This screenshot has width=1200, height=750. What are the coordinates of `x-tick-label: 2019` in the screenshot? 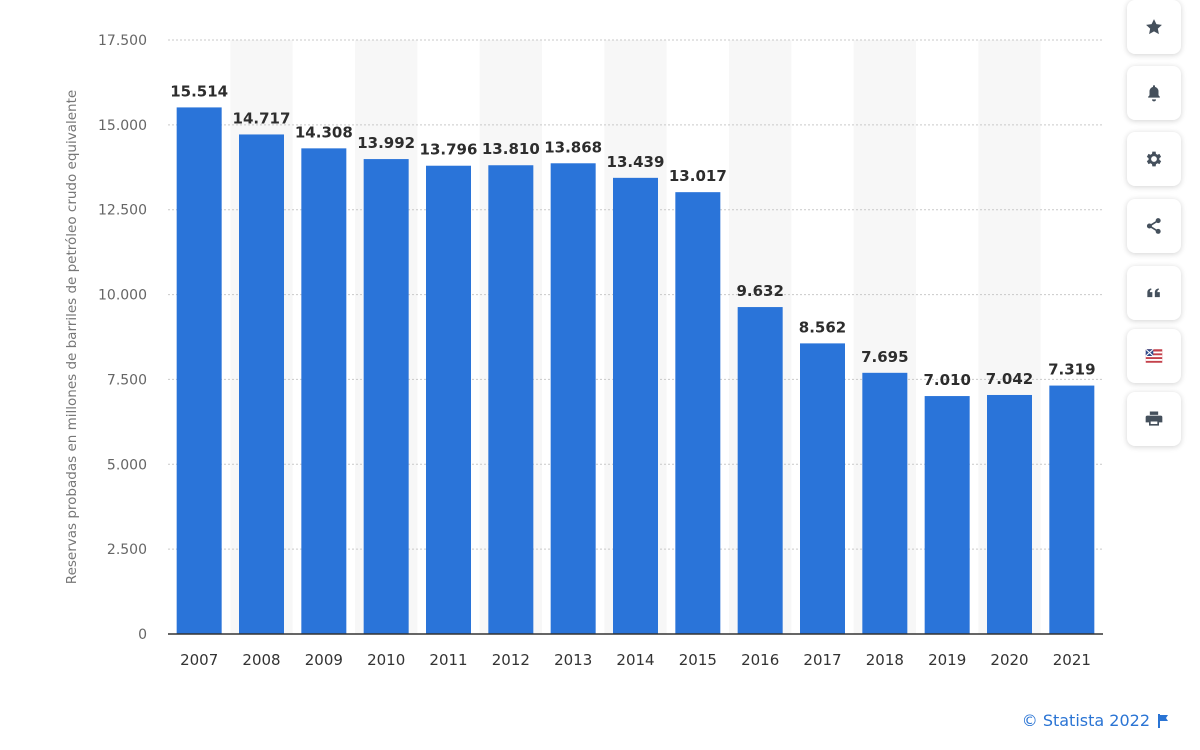 It's located at (947, 660).